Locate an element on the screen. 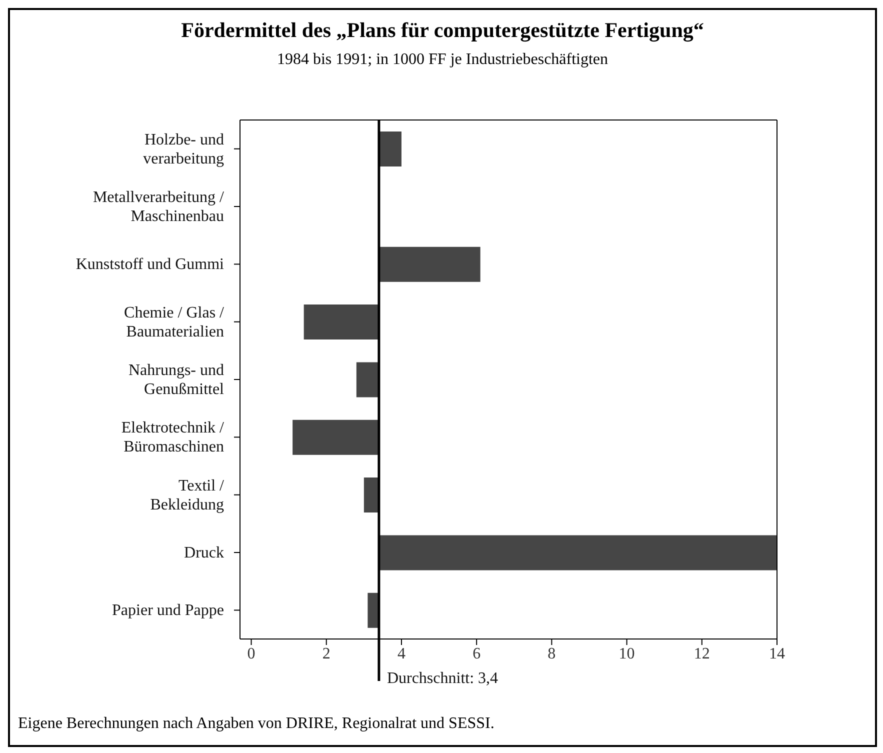  y-tick-label: Nahrungs- und Genußmittel is located at coordinates (176, 380).